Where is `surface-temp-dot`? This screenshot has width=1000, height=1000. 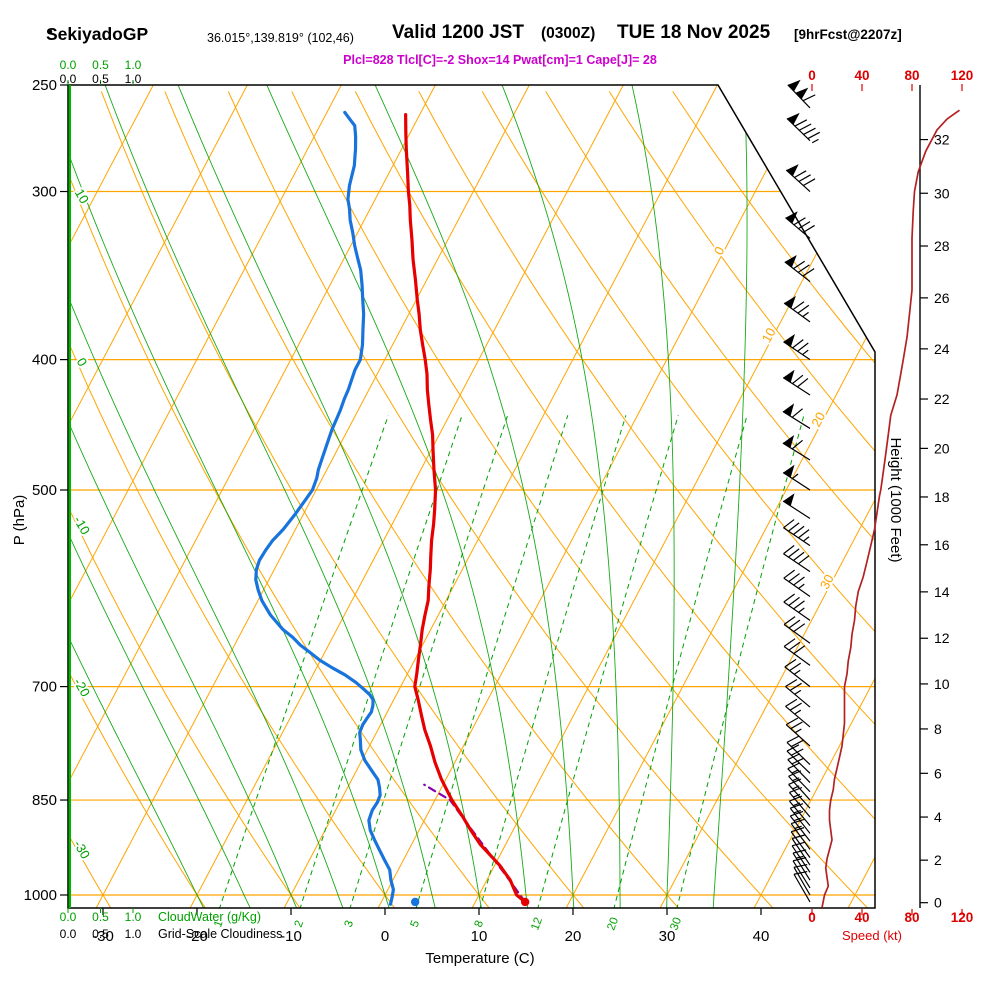
surface-temp-dot is located at coordinates (525, 902).